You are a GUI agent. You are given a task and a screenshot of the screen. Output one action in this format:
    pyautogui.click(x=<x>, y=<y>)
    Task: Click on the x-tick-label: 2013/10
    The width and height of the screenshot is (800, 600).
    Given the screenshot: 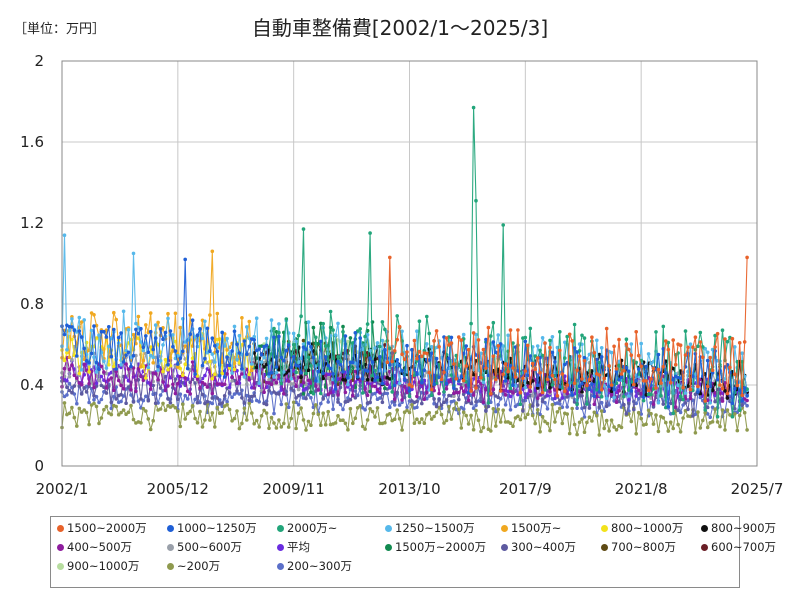 What is the action you would take?
    pyautogui.click(x=409, y=489)
    